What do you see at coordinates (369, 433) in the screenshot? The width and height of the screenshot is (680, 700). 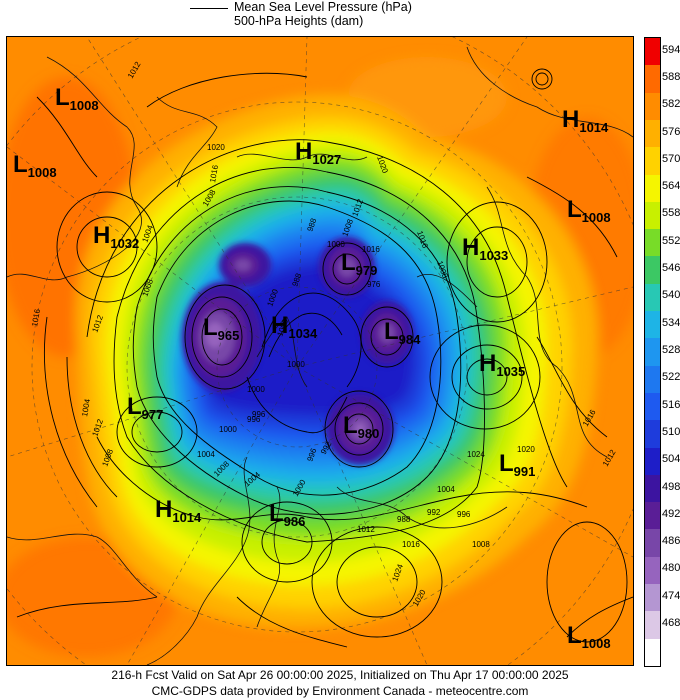 I see `pressure-center-value: 980` at bounding box center [369, 433].